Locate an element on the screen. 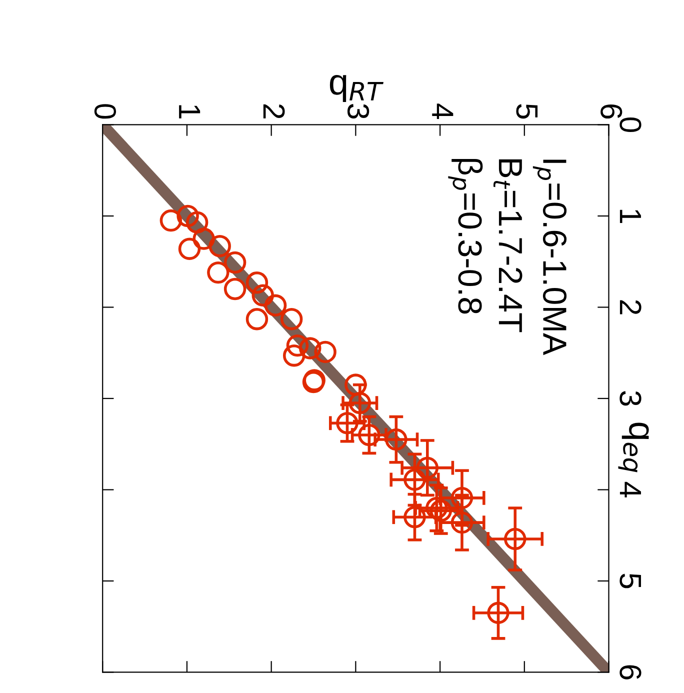  y-tick-label: 6 is located at coordinates (631, 672).